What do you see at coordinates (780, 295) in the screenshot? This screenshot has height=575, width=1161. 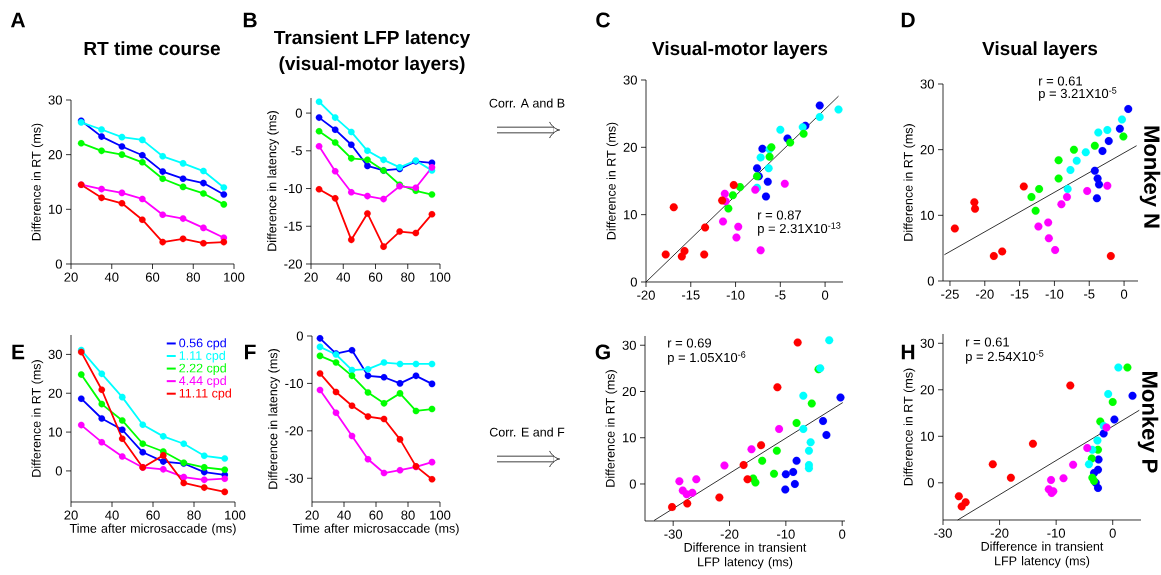 I see `x-tick-label: -5` at bounding box center [780, 295].